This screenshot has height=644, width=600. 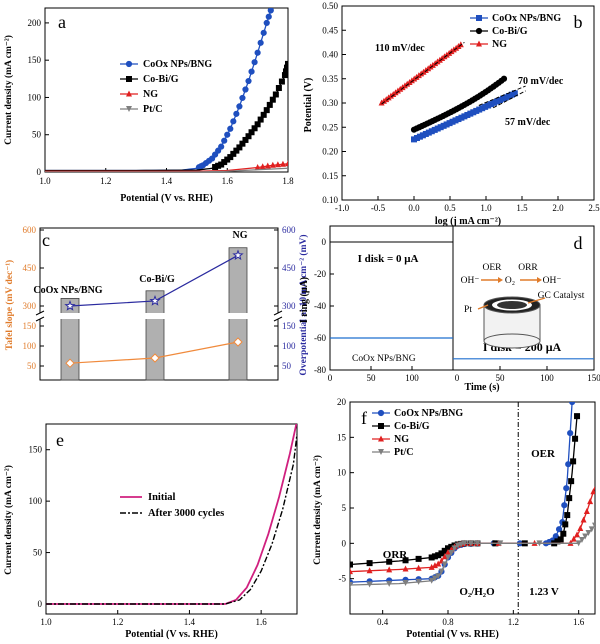 What do you see at coordinates (289, 230) in the screenshot?
I see `panel-c-ytick-right: 600` at bounding box center [289, 230].